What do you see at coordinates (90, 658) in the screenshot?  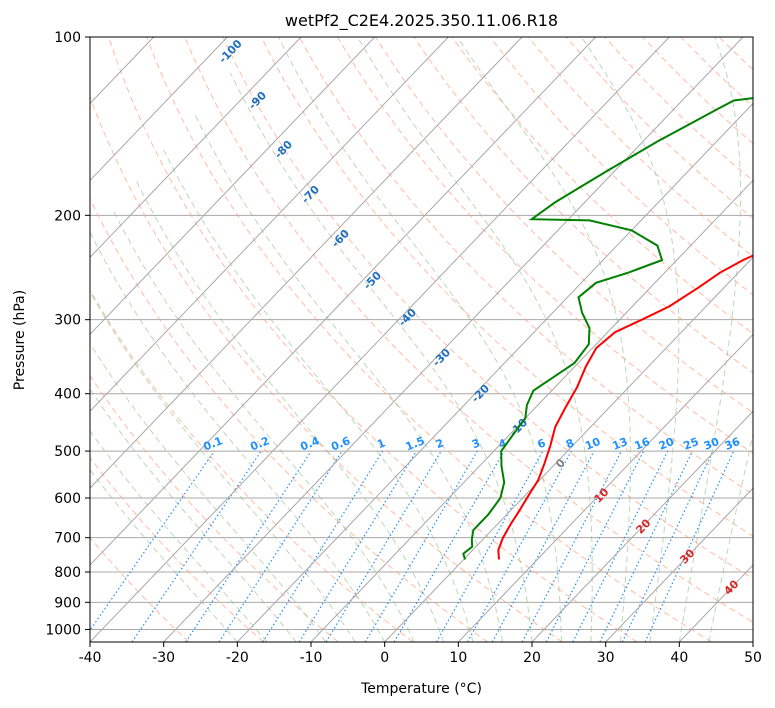 I see `x-tick-label: -40` at bounding box center [90, 658].